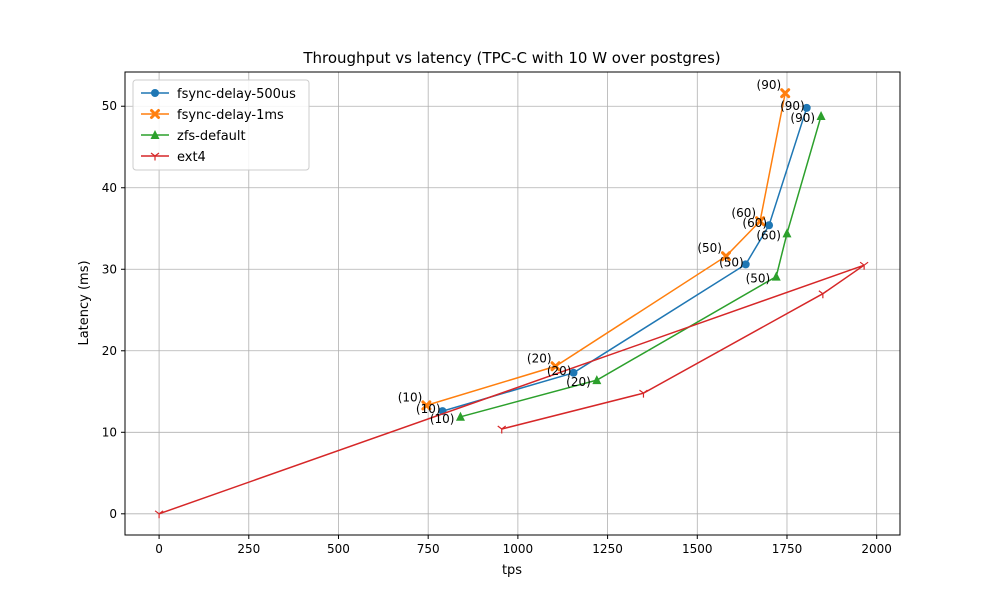  Describe the element at coordinates (84, 302) in the screenshot. I see `y-axis-label: Latency (ms)` at that location.